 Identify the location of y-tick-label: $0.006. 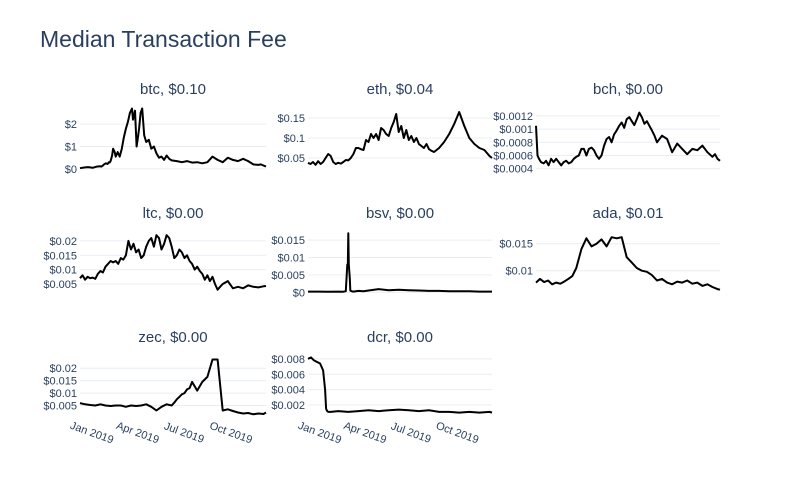
(288, 375).